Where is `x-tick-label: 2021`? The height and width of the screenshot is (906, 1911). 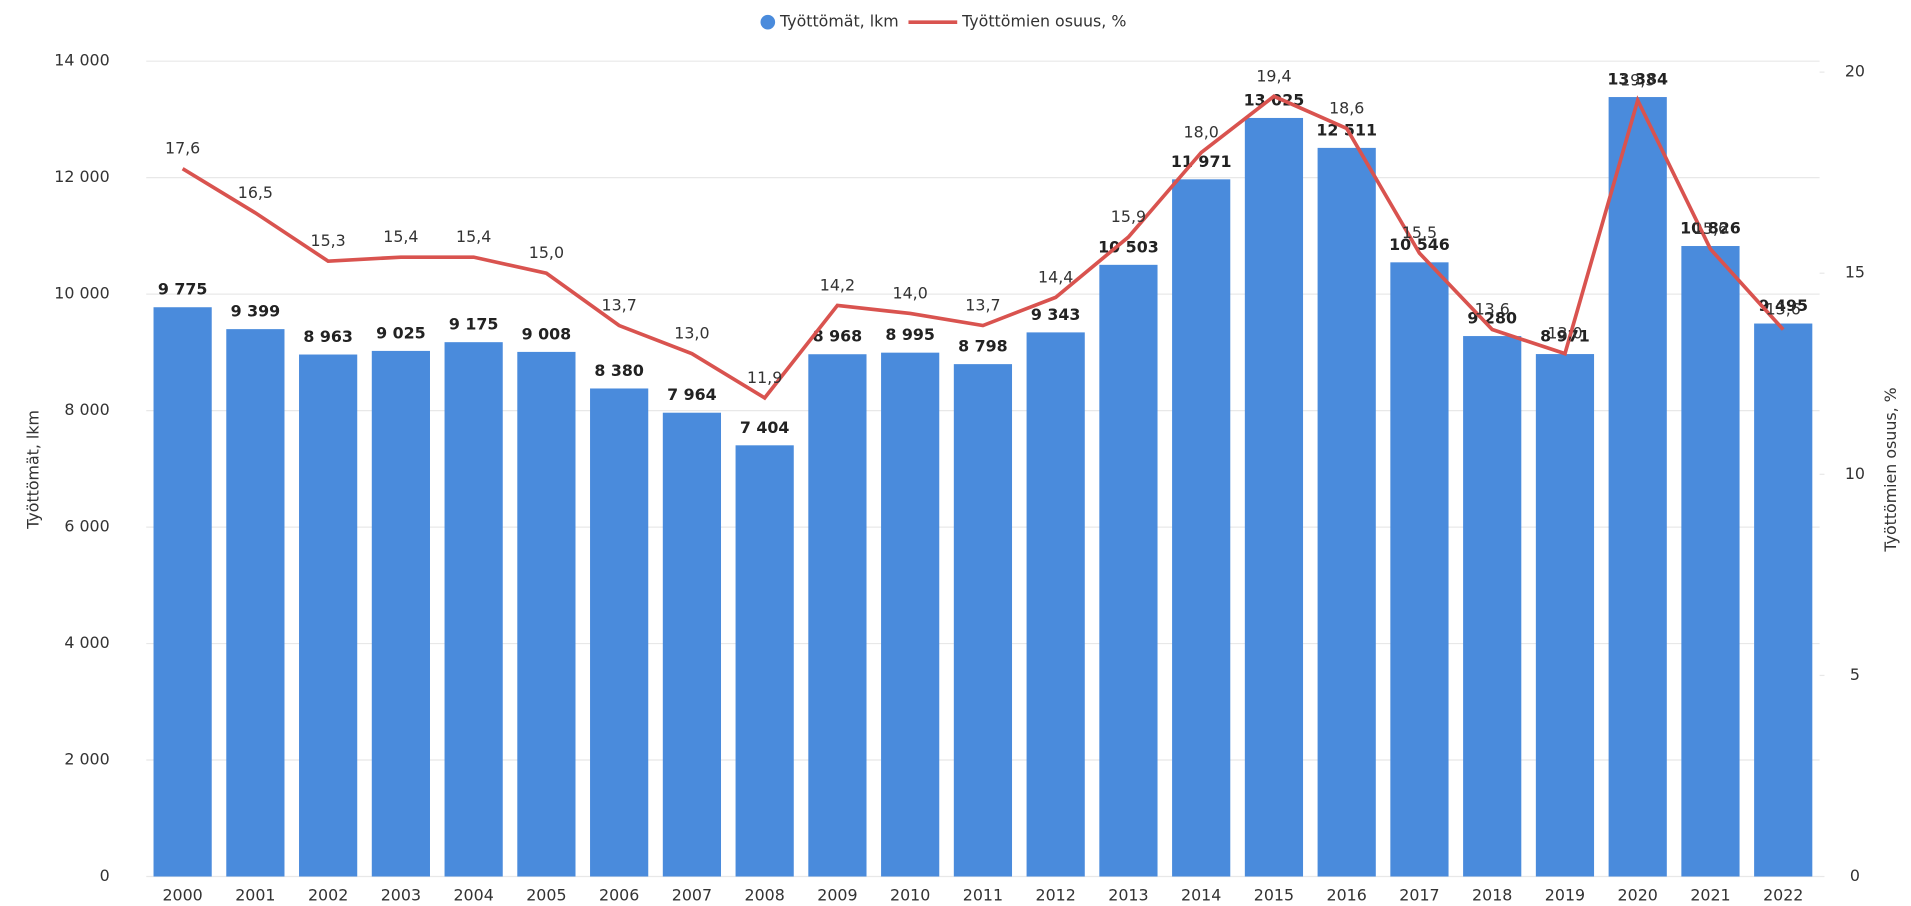 x-tick-label: 2021 is located at coordinates (1710, 895).